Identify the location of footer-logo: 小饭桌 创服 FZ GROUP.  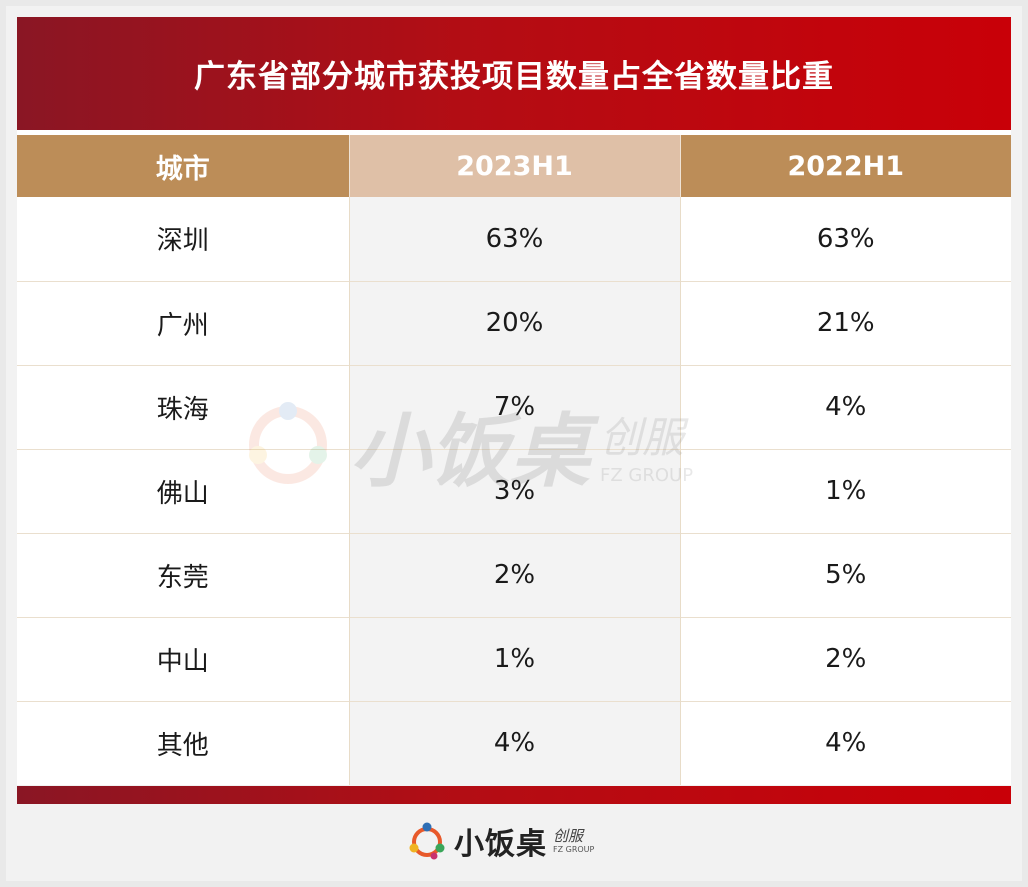
(500, 841).